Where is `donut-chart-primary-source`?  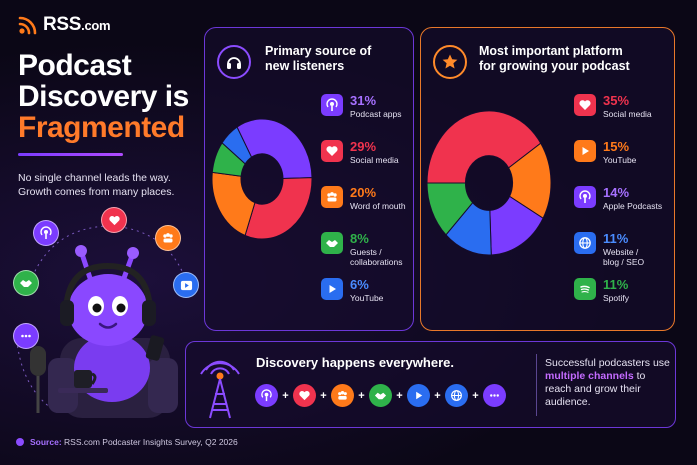
donut-chart-primary-source is located at coordinates (262, 179).